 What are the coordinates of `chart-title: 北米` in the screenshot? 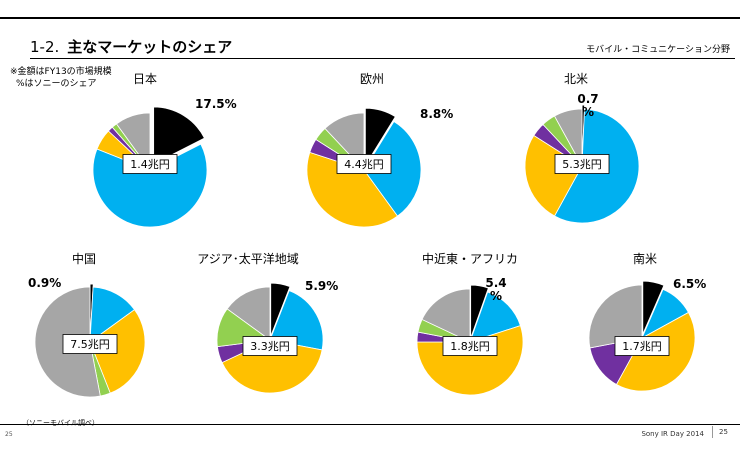 It's located at (576, 79).